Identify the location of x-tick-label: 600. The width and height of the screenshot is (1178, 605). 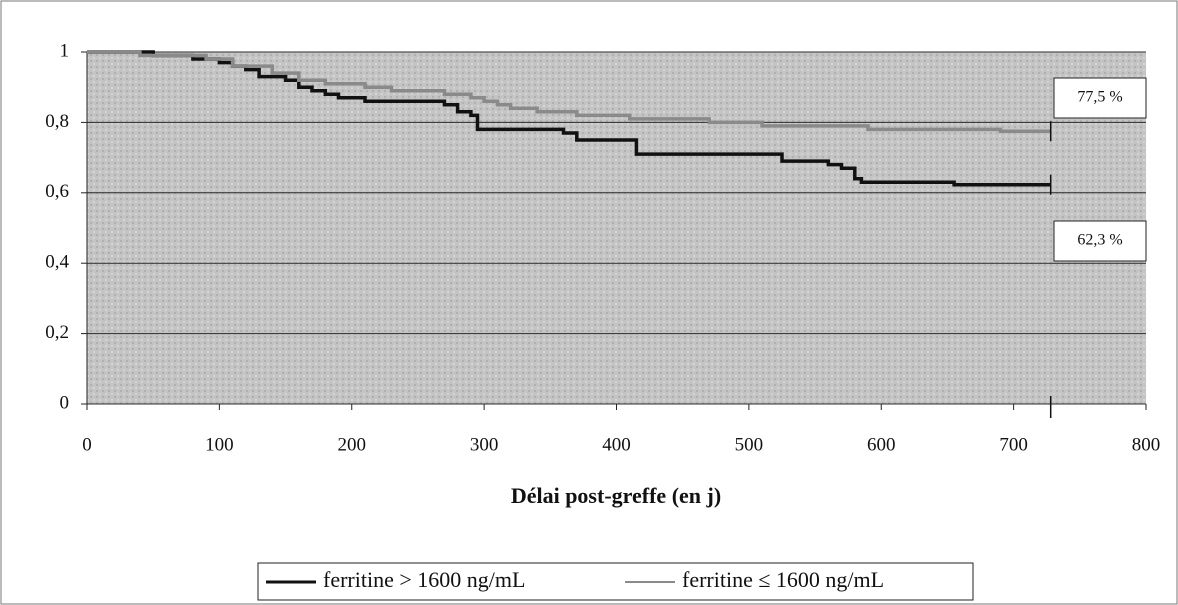
(881, 444).